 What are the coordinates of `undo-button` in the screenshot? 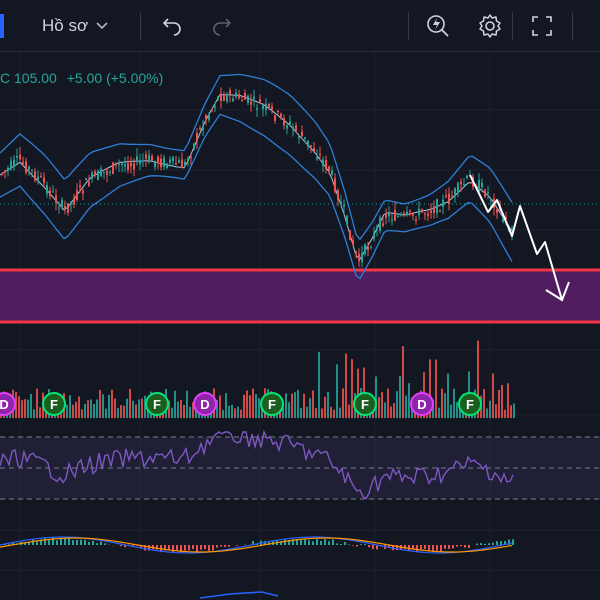 It's located at (172, 26).